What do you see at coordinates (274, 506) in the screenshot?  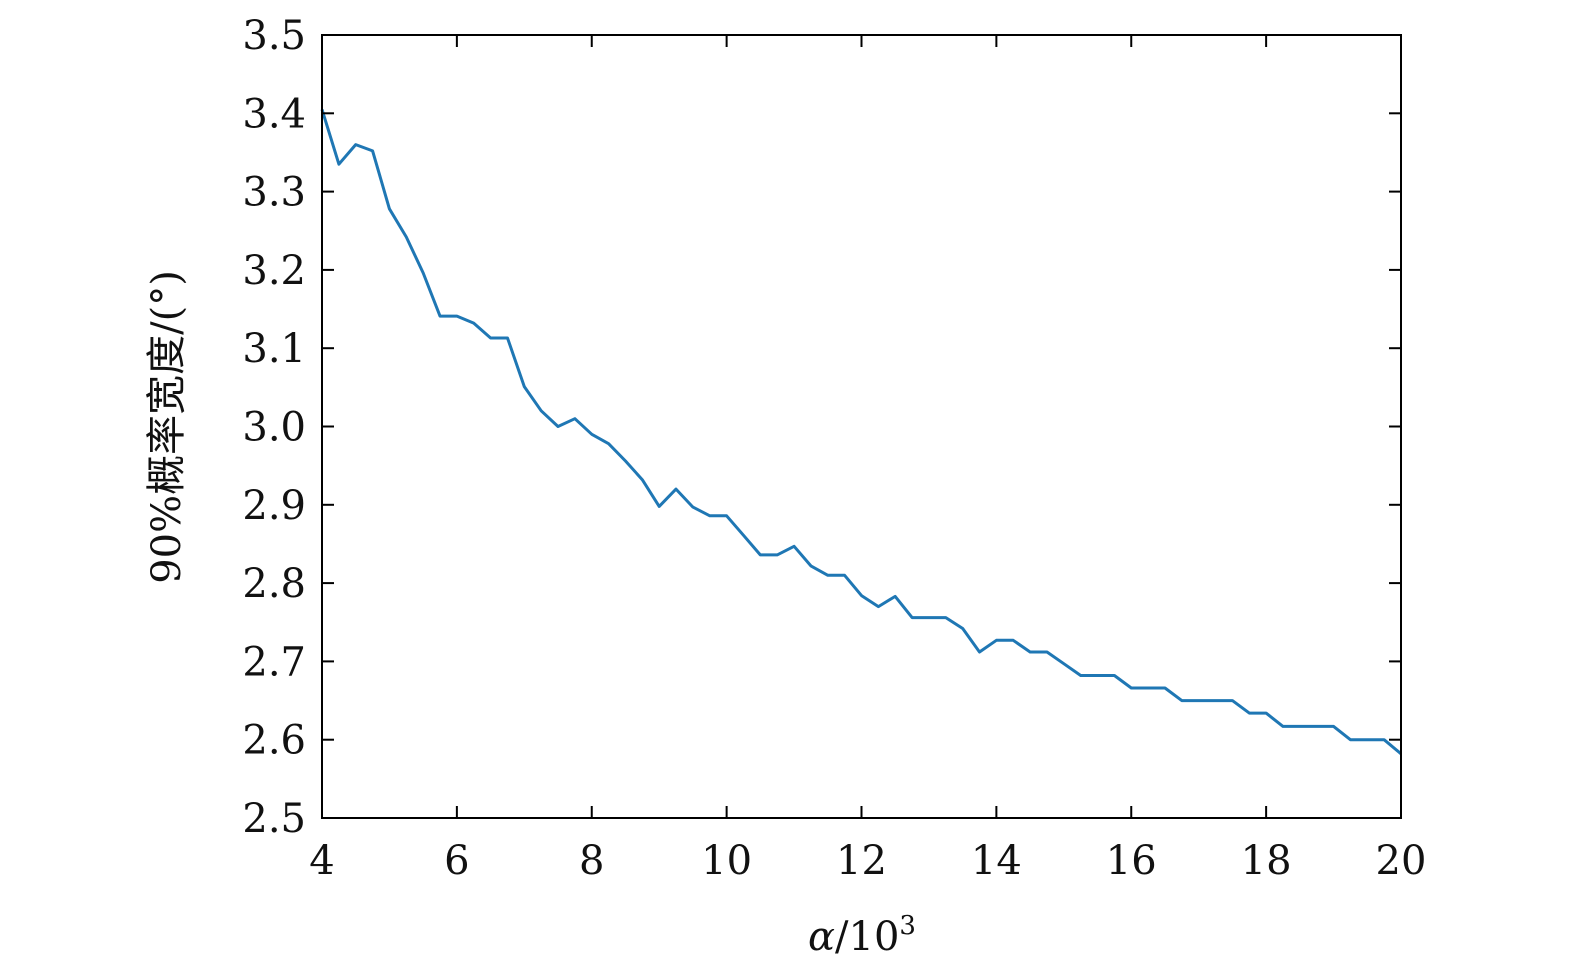 I see `y-tick-label: 2.9` at bounding box center [274, 506].